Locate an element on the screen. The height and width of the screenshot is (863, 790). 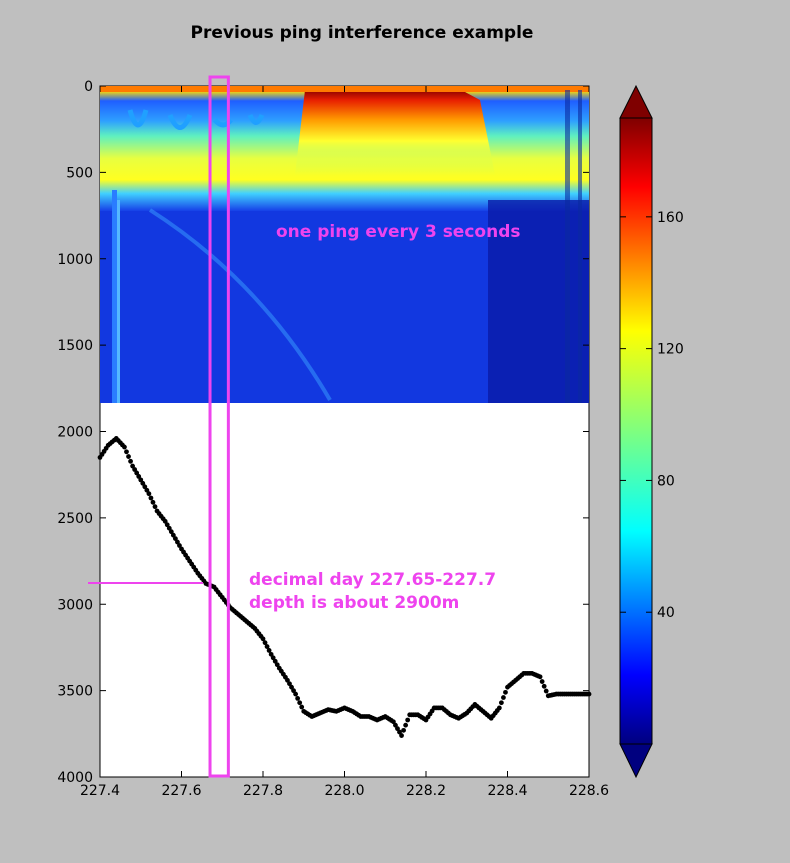
y-tick-label: 1500 is located at coordinates (75, 346).